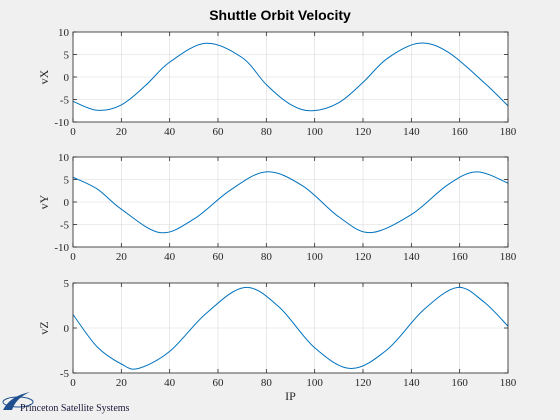 Image resolution: width=560 pixels, height=420 pixels. Describe the element at coordinates (75, 408) in the screenshot. I see `logo-text: Princeton Satellite Systems` at that location.